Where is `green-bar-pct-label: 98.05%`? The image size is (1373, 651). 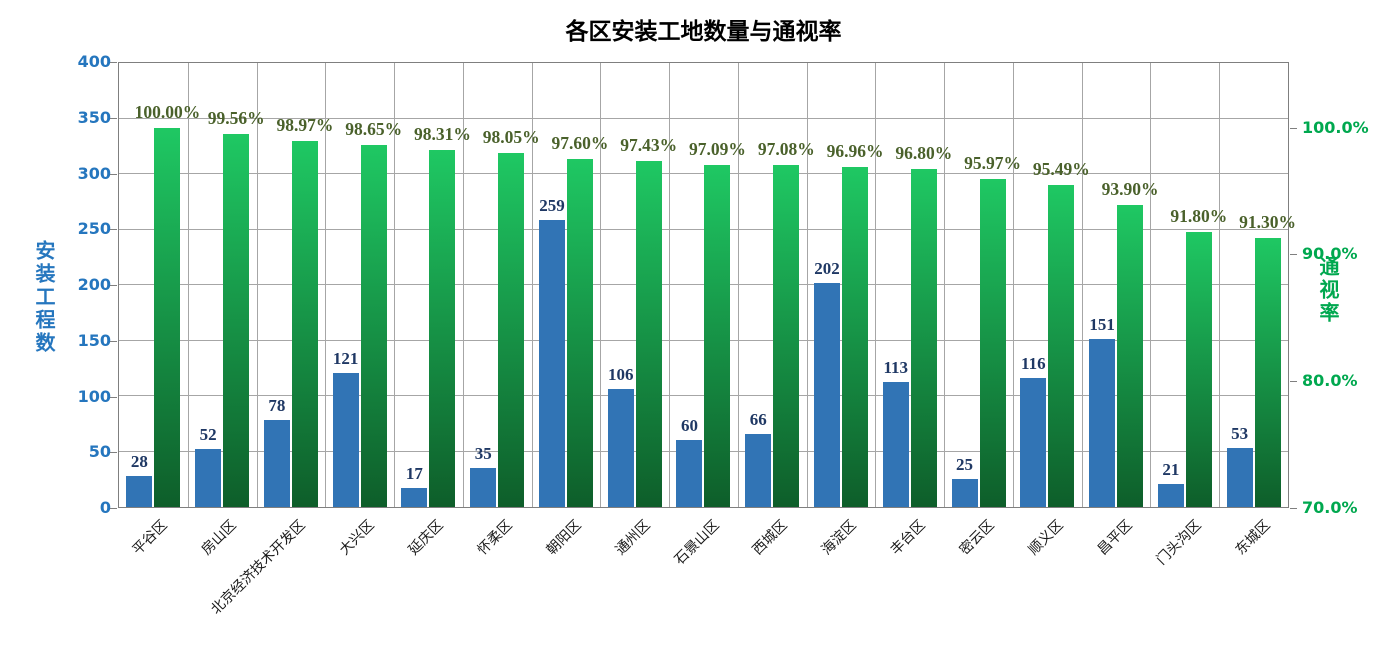
green-bar-pct-label: 98.05% is located at coordinates (511, 136).